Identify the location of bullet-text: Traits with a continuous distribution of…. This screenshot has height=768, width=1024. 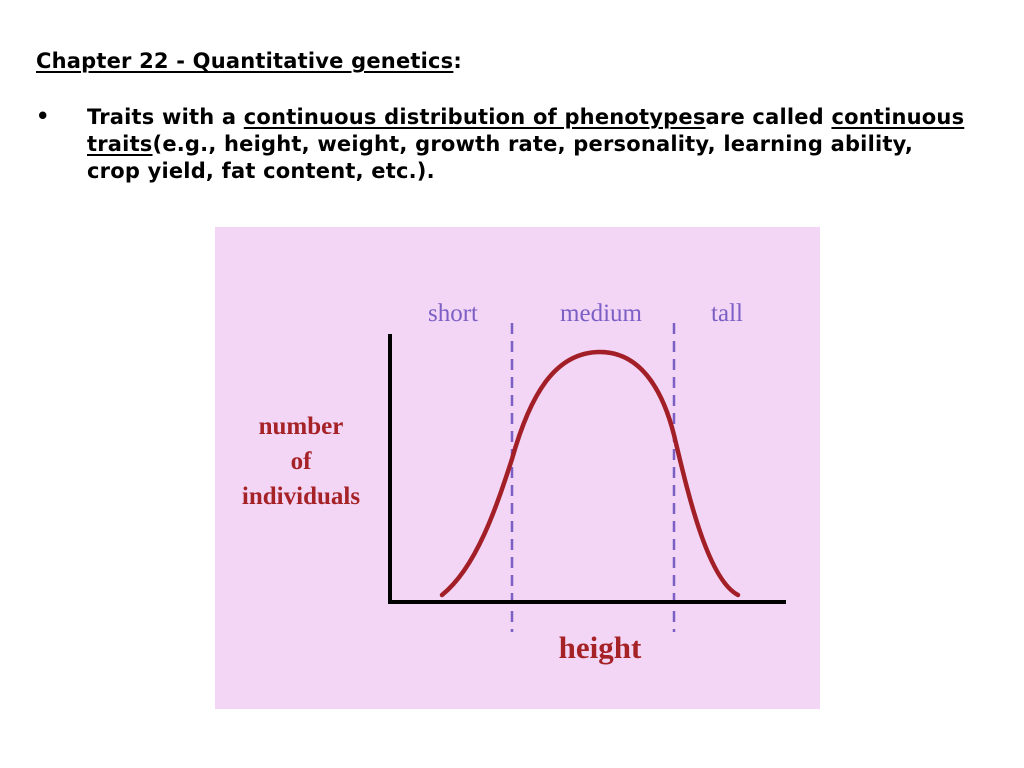
(527, 144).